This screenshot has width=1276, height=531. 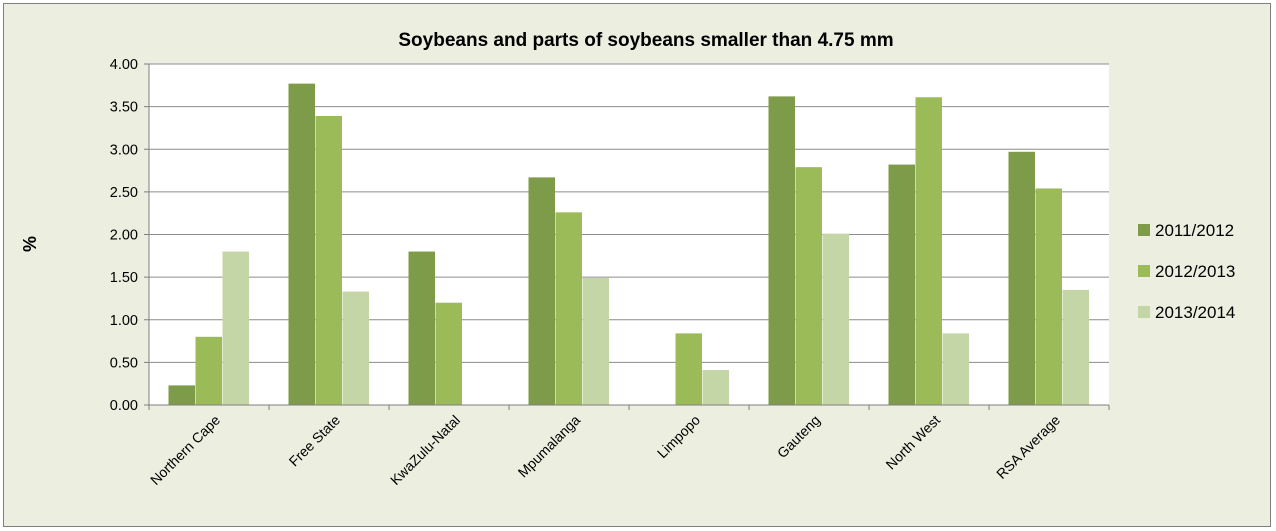 What do you see at coordinates (1194, 230) in the screenshot?
I see `legend-label: 2011/2012` at bounding box center [1194, 230].